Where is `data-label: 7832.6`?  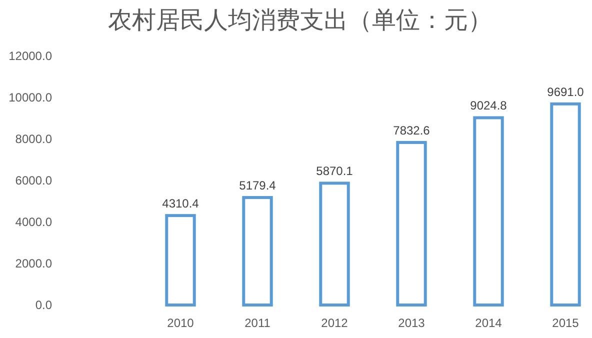 data-label: 7832.6 is located at coordinates (411, 130).